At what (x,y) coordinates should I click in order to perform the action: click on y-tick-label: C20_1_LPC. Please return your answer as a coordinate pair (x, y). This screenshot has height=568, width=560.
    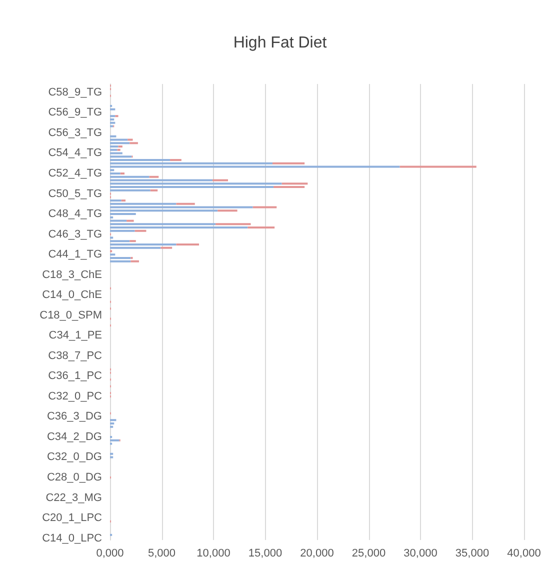
    Looking at the image, I should click on (72, 518).